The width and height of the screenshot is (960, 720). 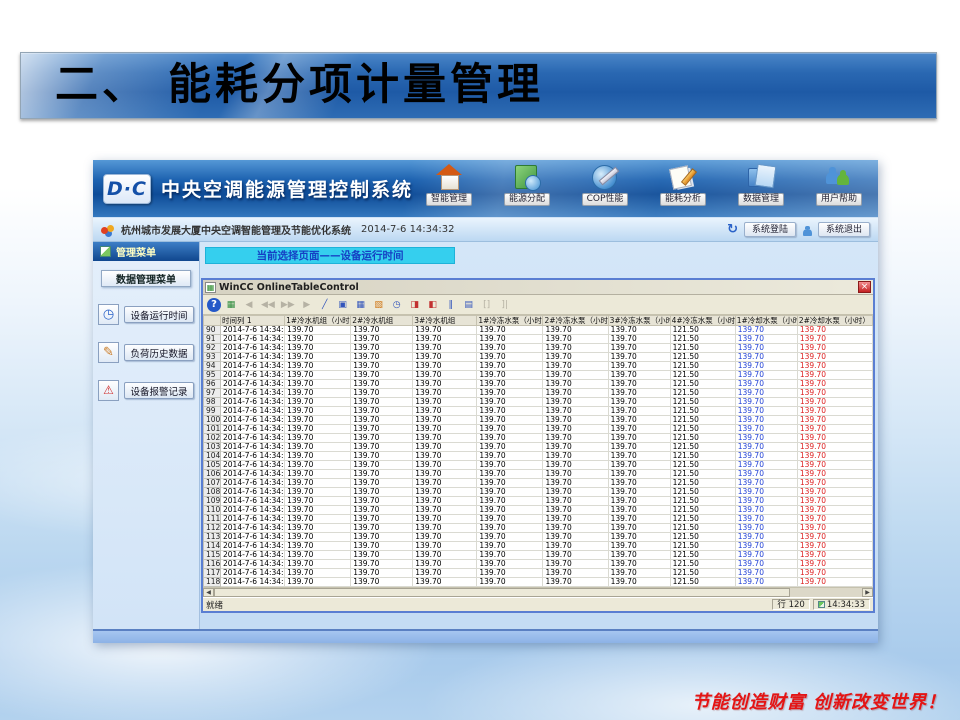 I want to click on status-ready: 就绪, so click(x=215, y=605).